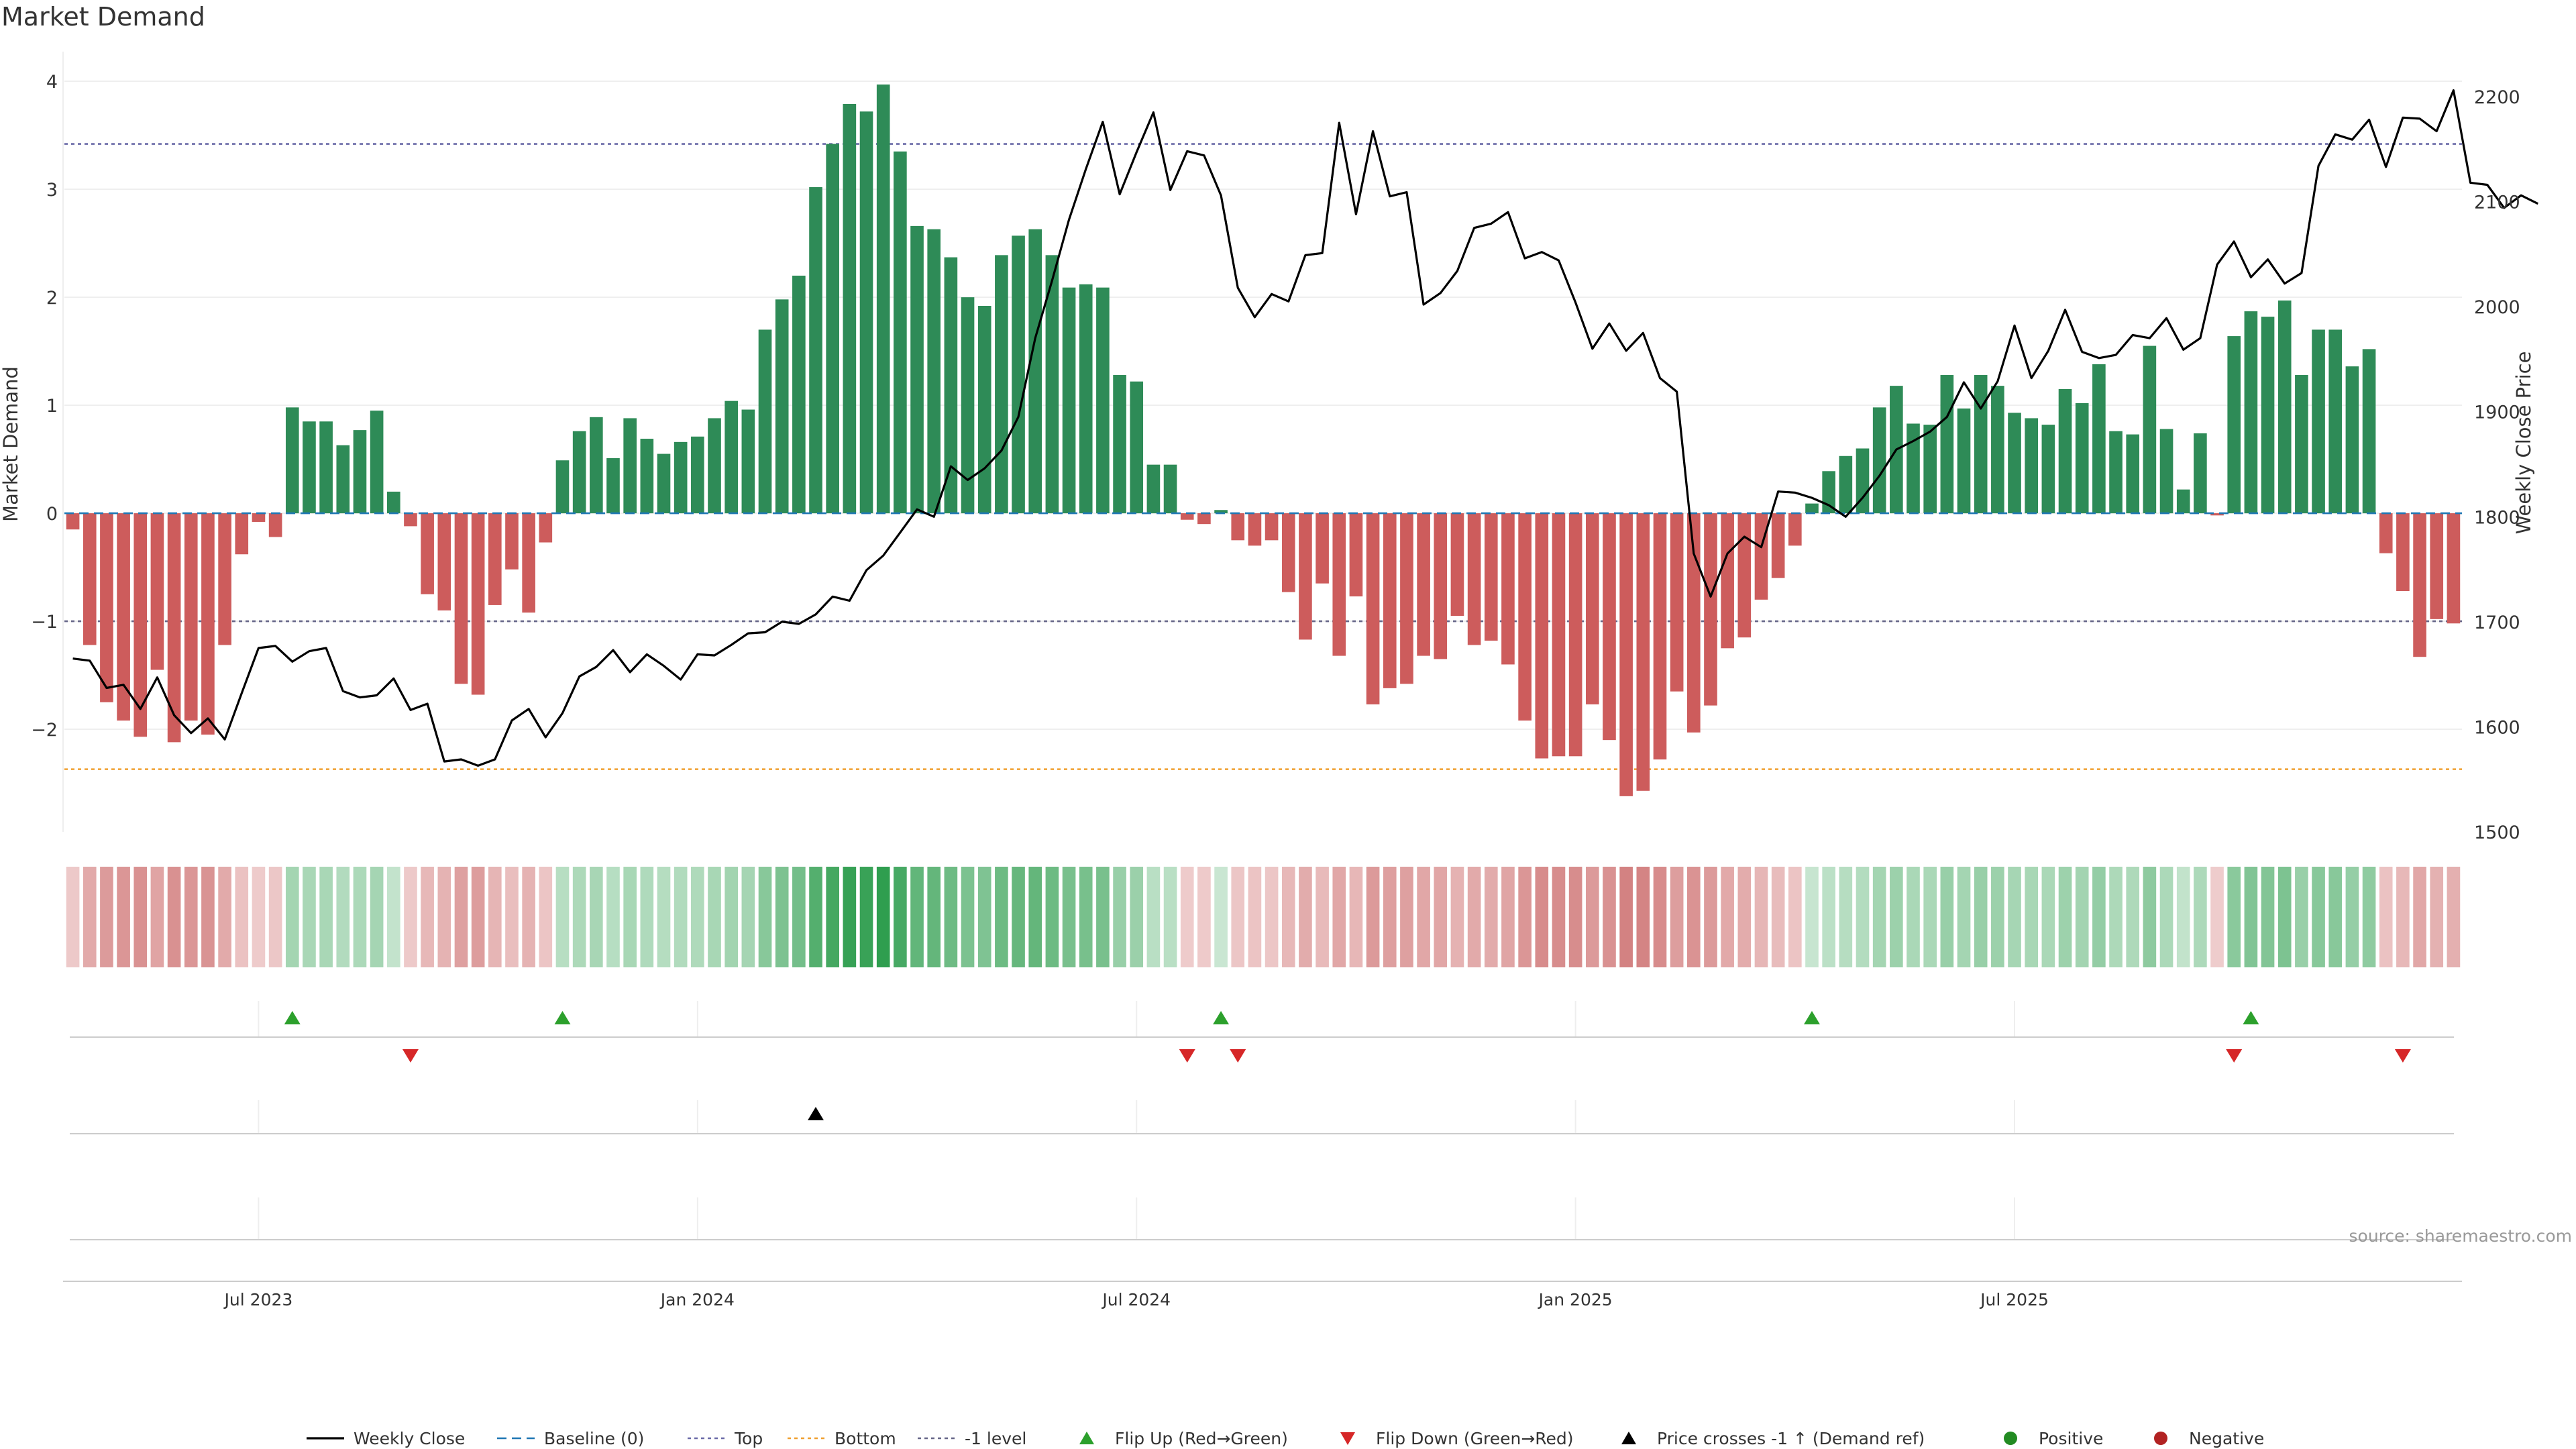 The image size is (2576, 1449). Describe the element at coordinates (1263, 917) in the screenshot. I see `demand-heat-strip` at that location.